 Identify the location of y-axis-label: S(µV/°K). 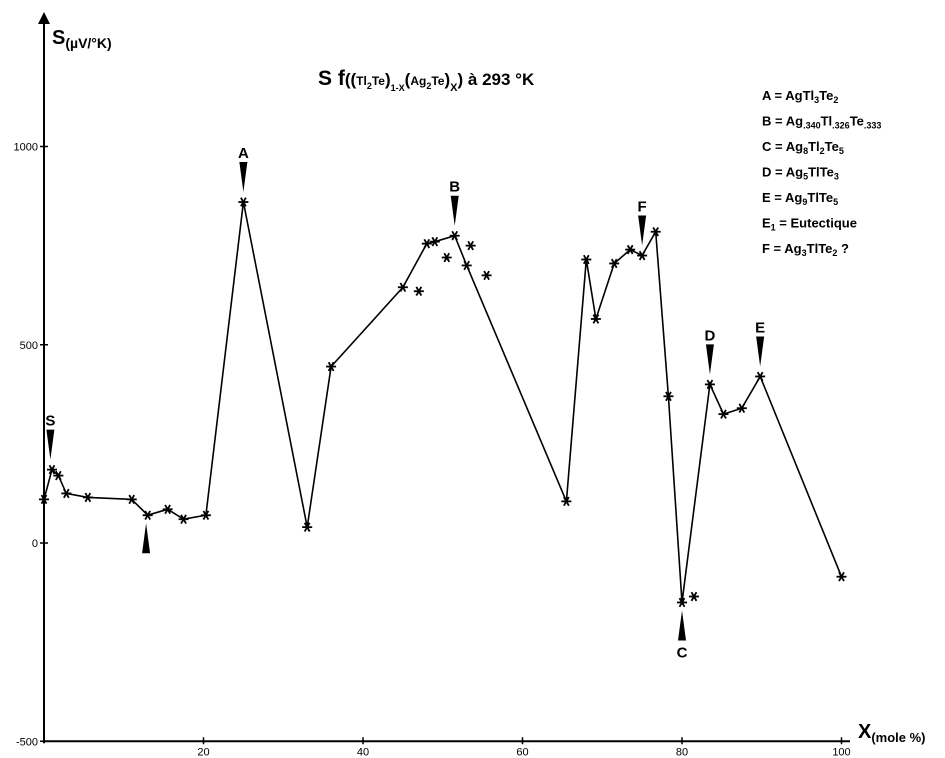
(82, 39).